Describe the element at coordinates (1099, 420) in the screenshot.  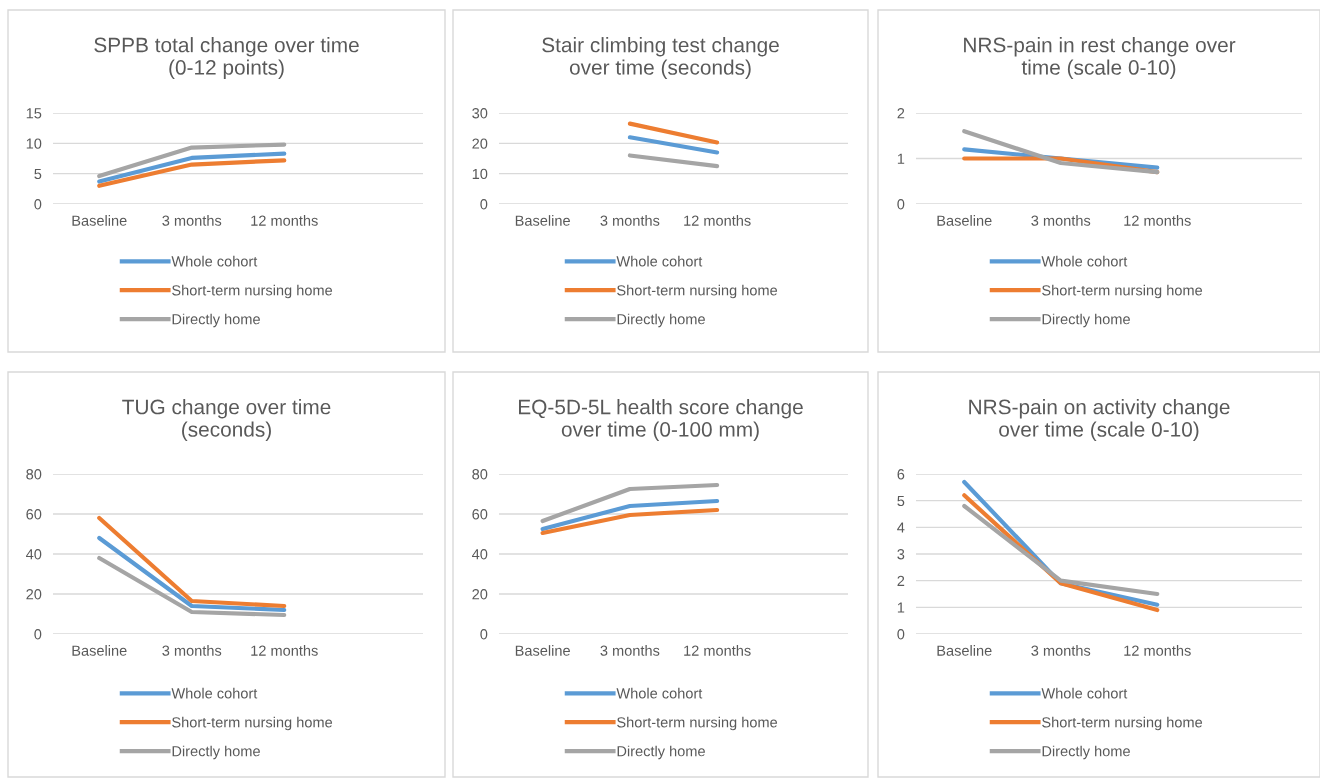
I see `chart-title: NRS-pain on activity change over time (scale 0-10)` at that location.